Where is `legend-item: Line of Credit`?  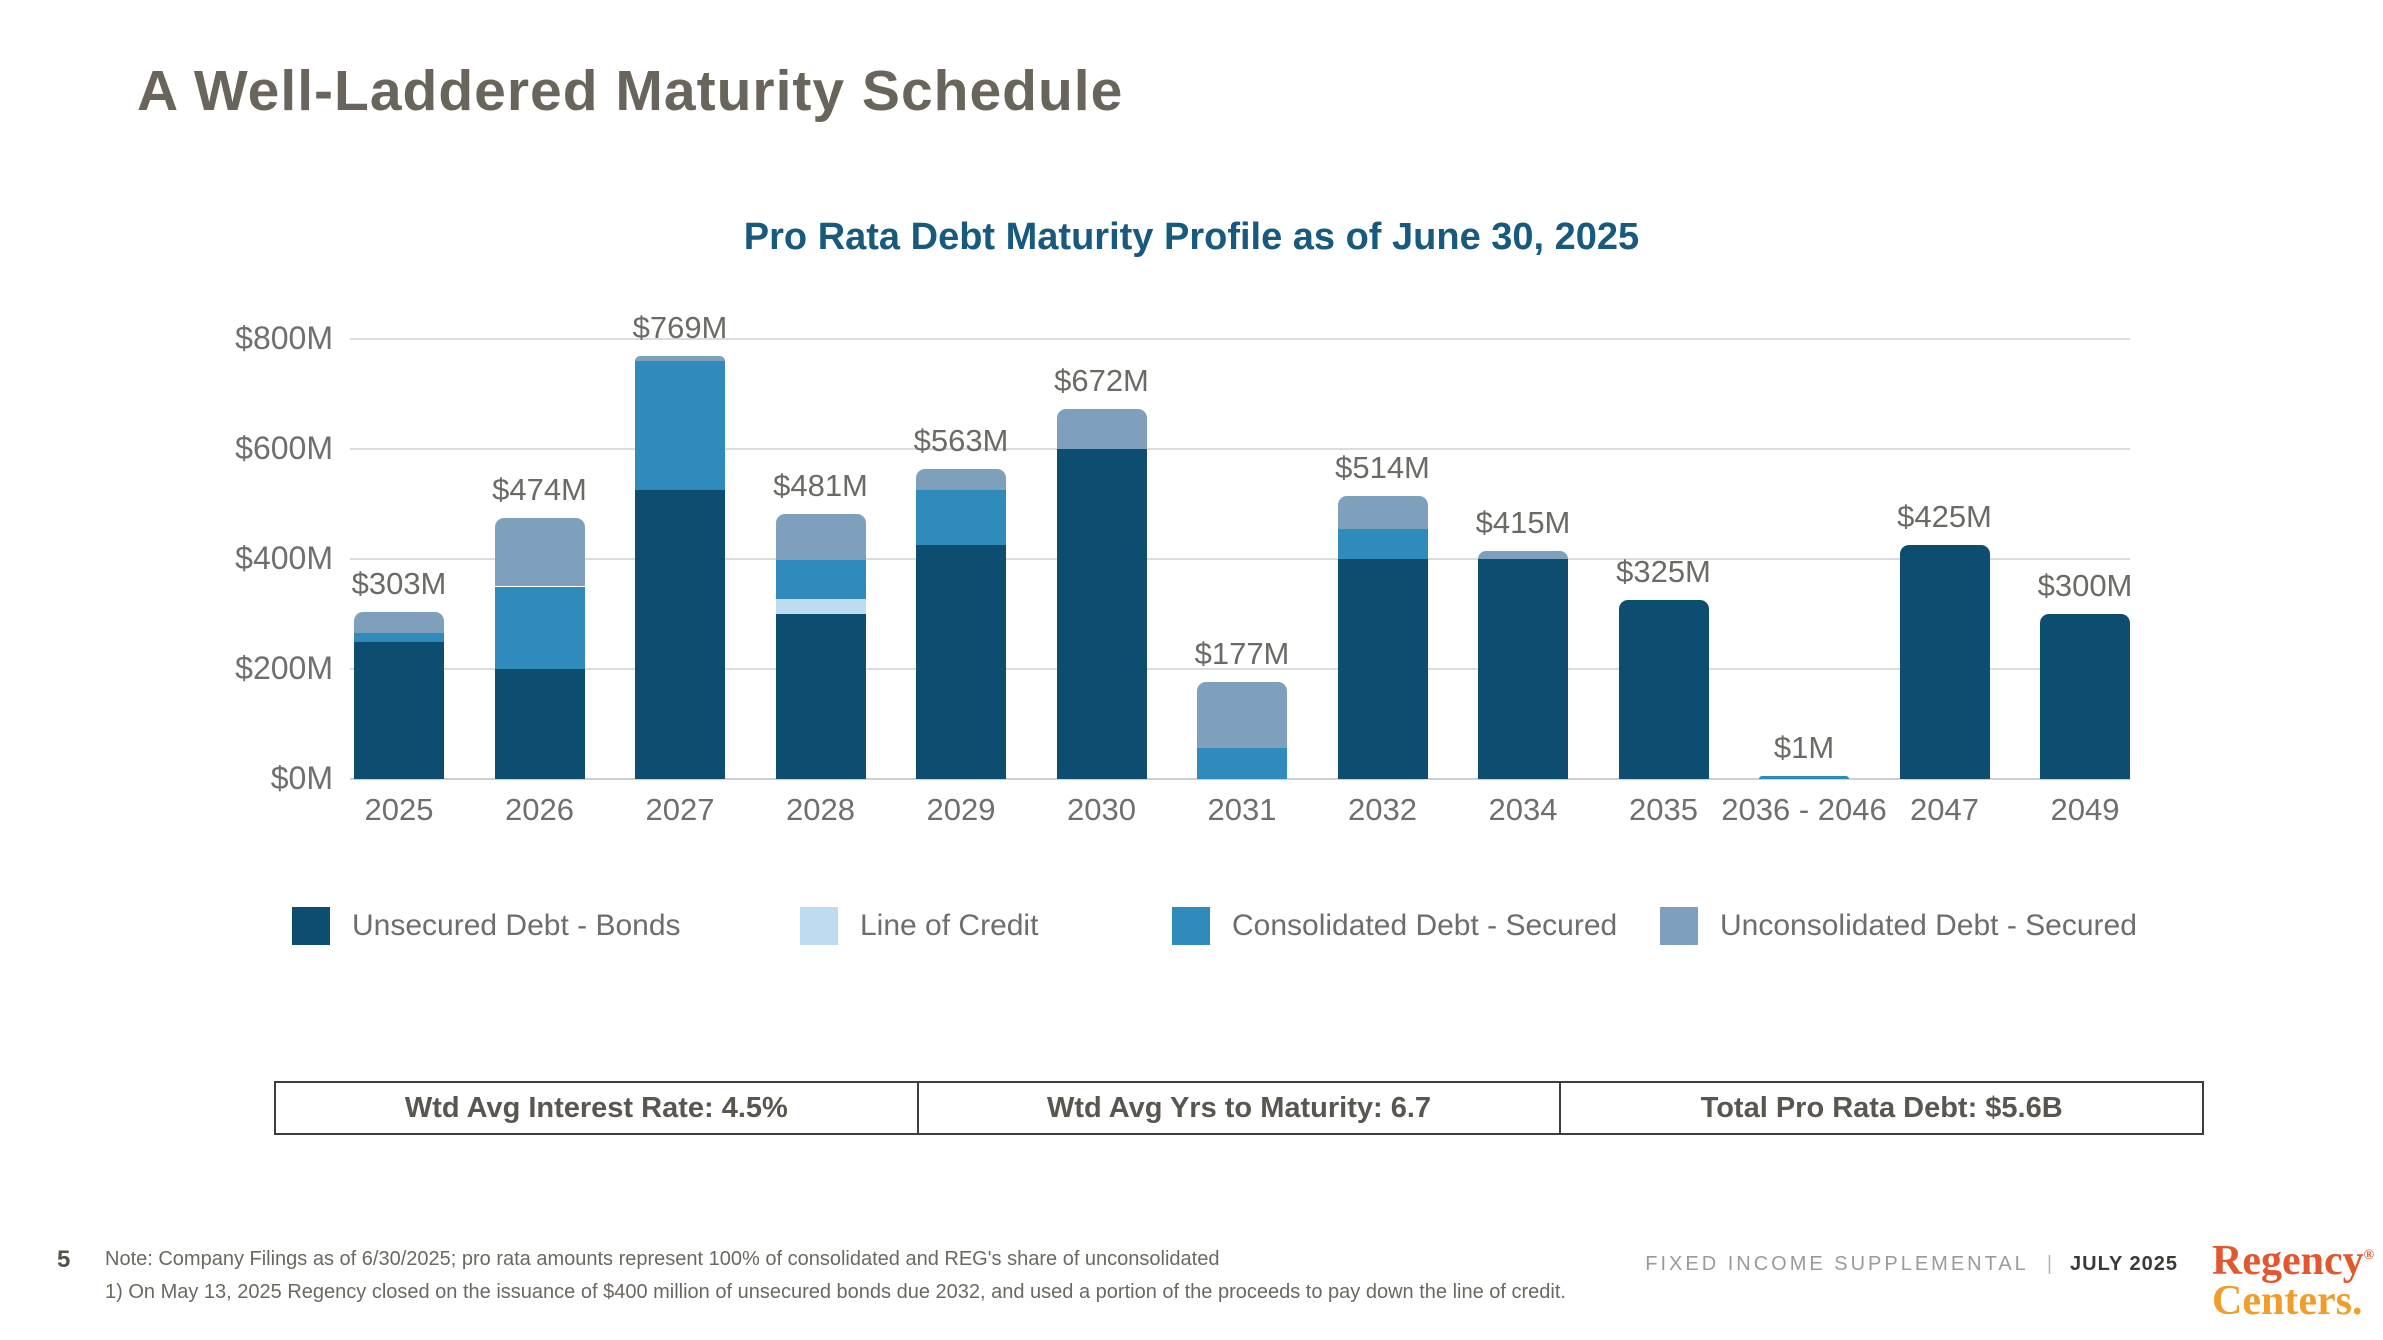
legend-item: Line of Credit is located at coordinates (919, 926).